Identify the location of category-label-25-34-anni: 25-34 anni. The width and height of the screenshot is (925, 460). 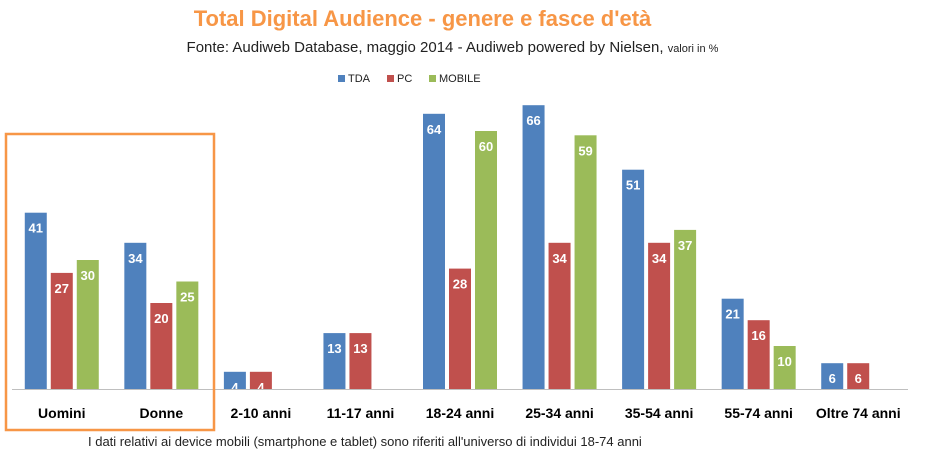
(559, 413).